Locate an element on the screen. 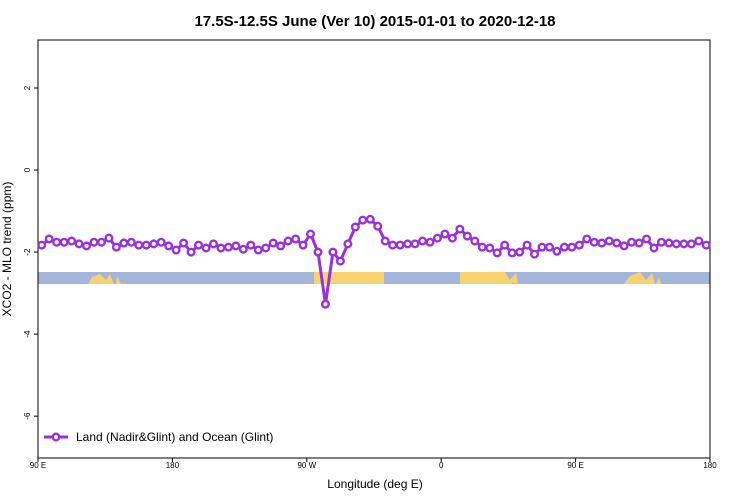 The image size is (750, 500). x-tick-label: 90 W is located at coordinates (306, 465).